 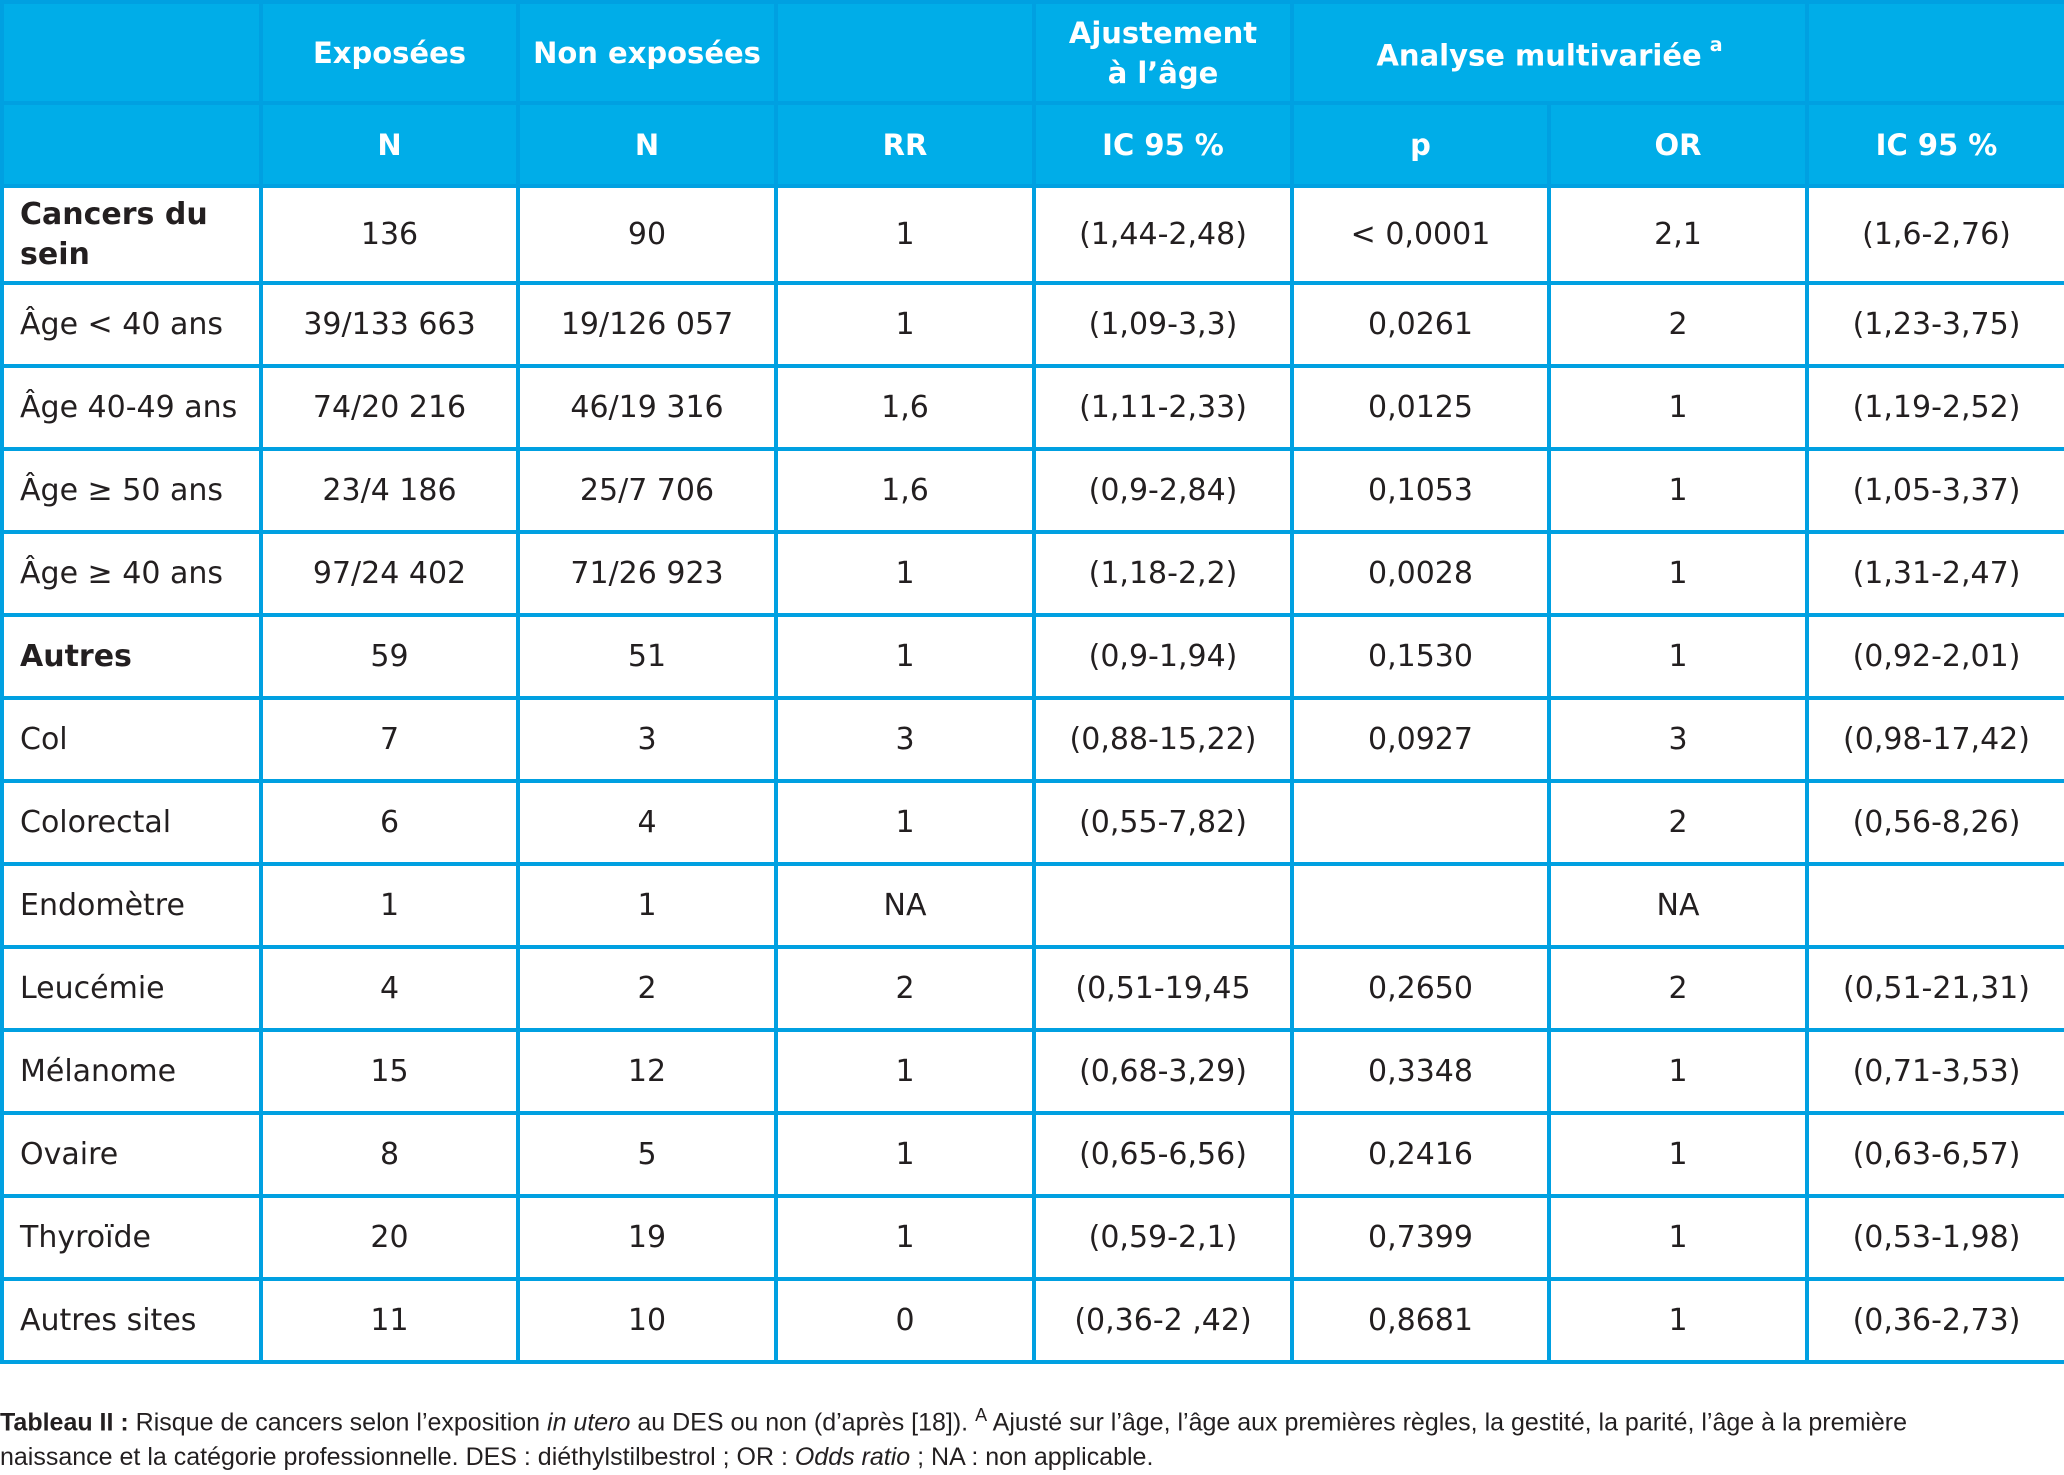 What do you see at coordinates (1934, 656) in the screenshot?
I see `cell-ic95-multi: (0,92-2,01)` at bounding box center [1934, 656].